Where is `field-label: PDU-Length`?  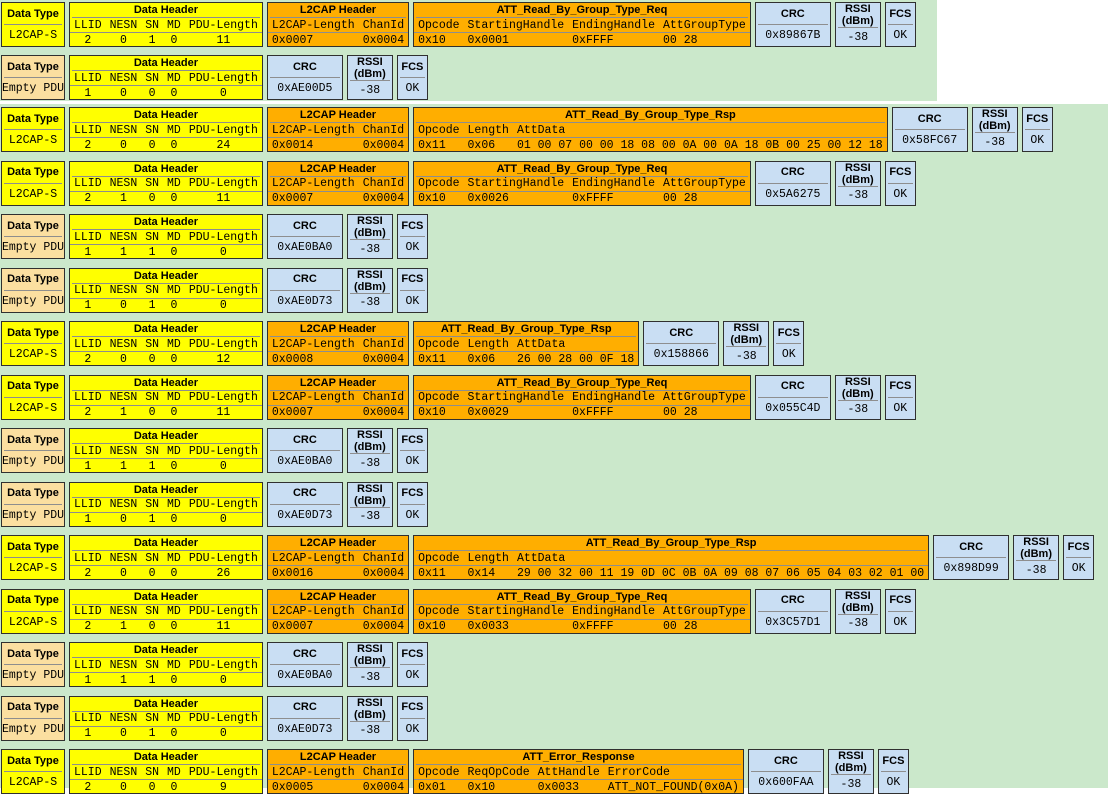
field-label: PDU-Length is located at coordinates (223, 398).